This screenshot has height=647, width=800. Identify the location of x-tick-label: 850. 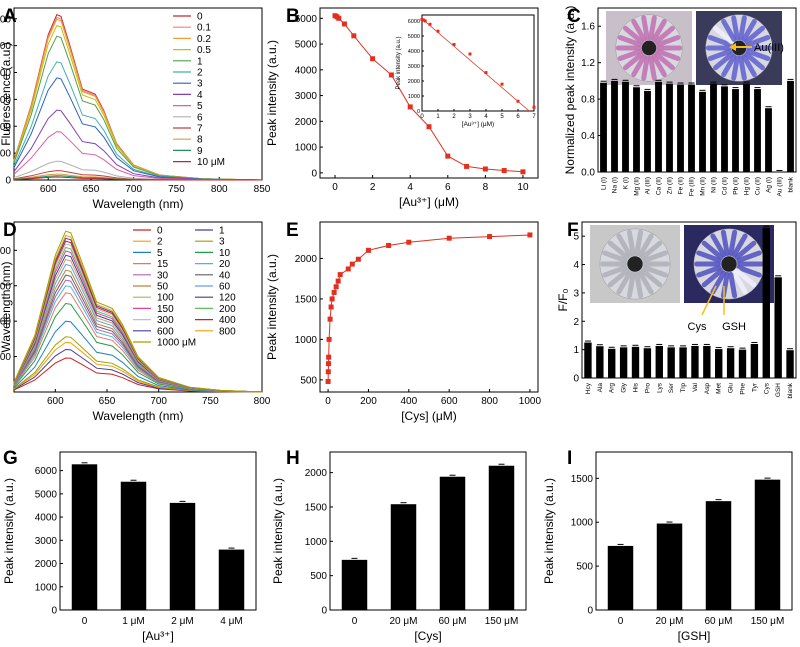
(262, 189).